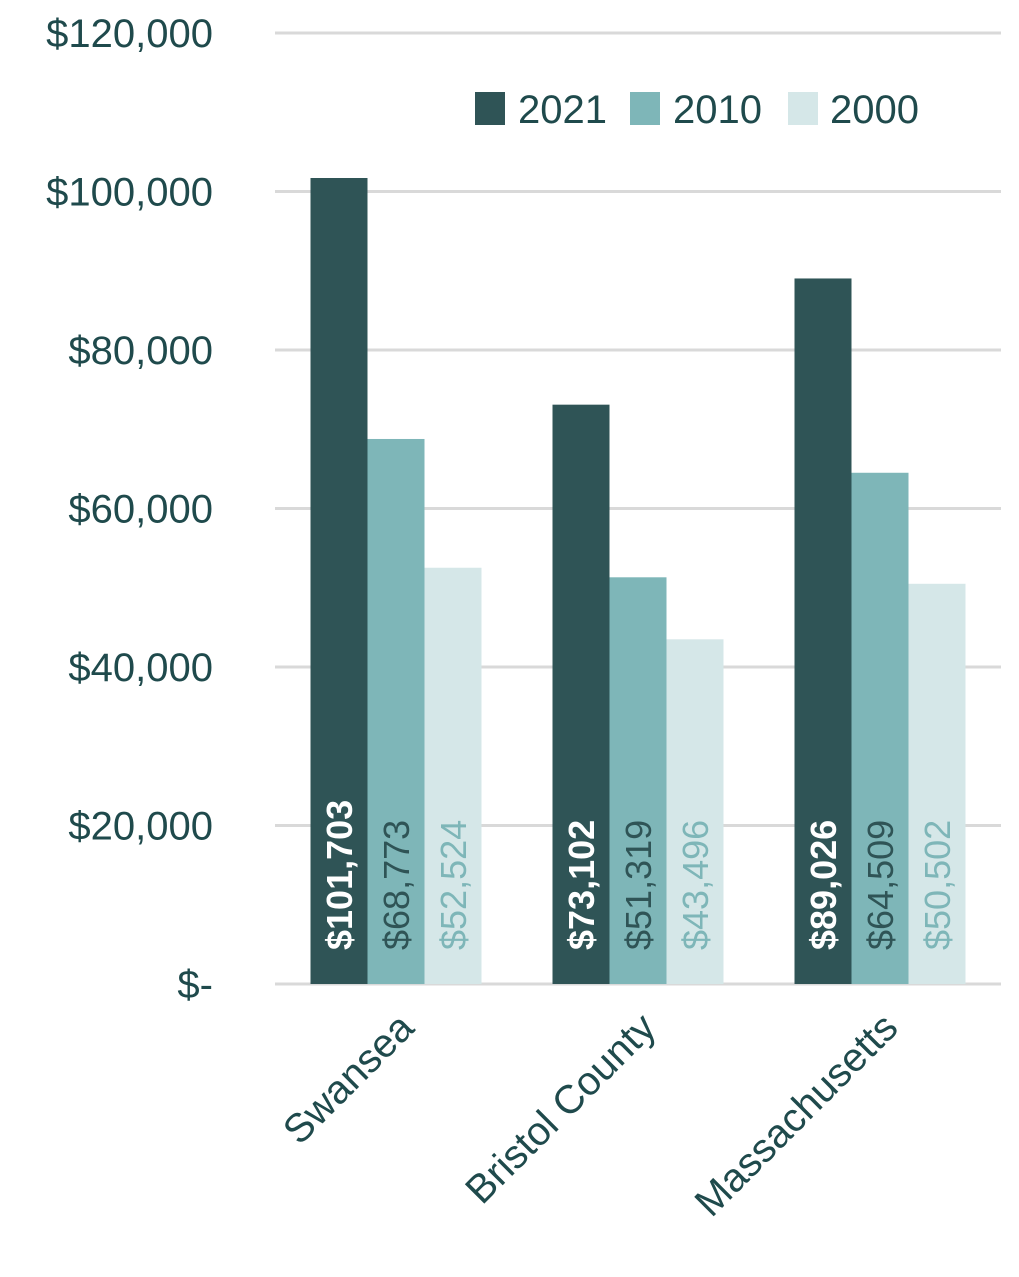  What do you see at coordinates (645, 108) in the screenshot?
I see `legend-swatch-2010` at bounding box center [645, 108].